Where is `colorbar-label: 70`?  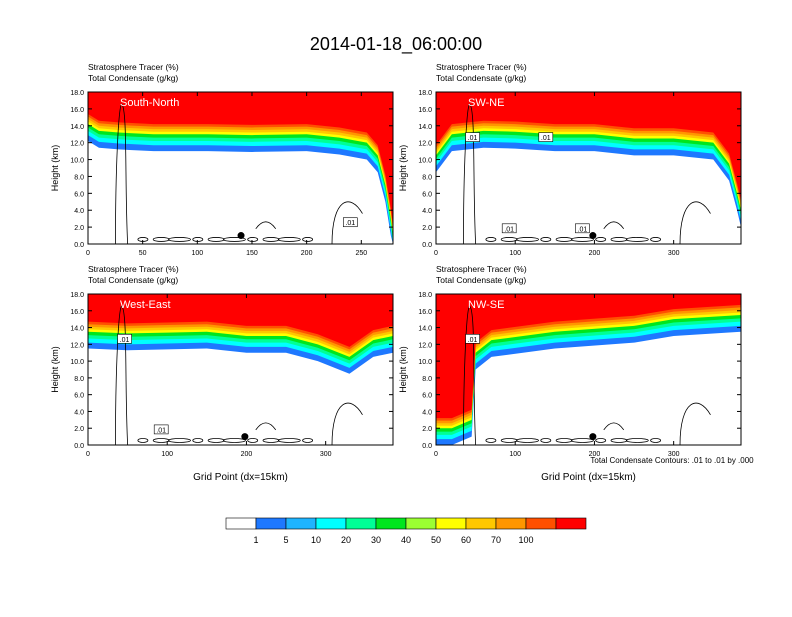
colorbar-label: 70 is located at coordinates (496, 540).